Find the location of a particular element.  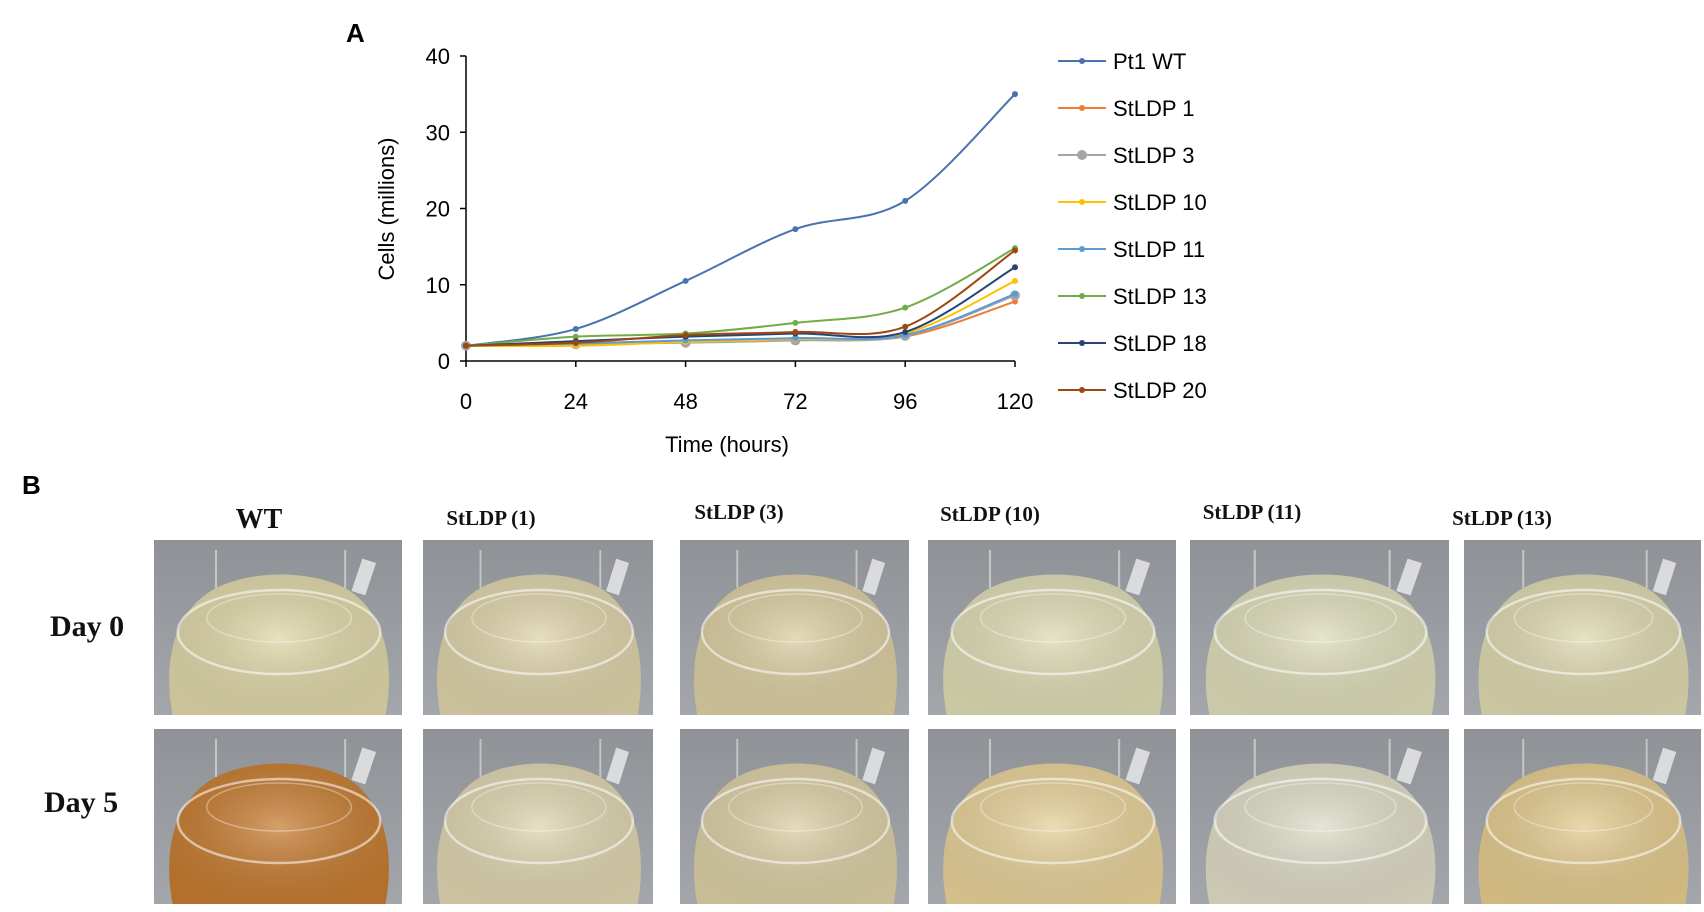

y-tick-label: 40 is located at coordinates (438, 56).